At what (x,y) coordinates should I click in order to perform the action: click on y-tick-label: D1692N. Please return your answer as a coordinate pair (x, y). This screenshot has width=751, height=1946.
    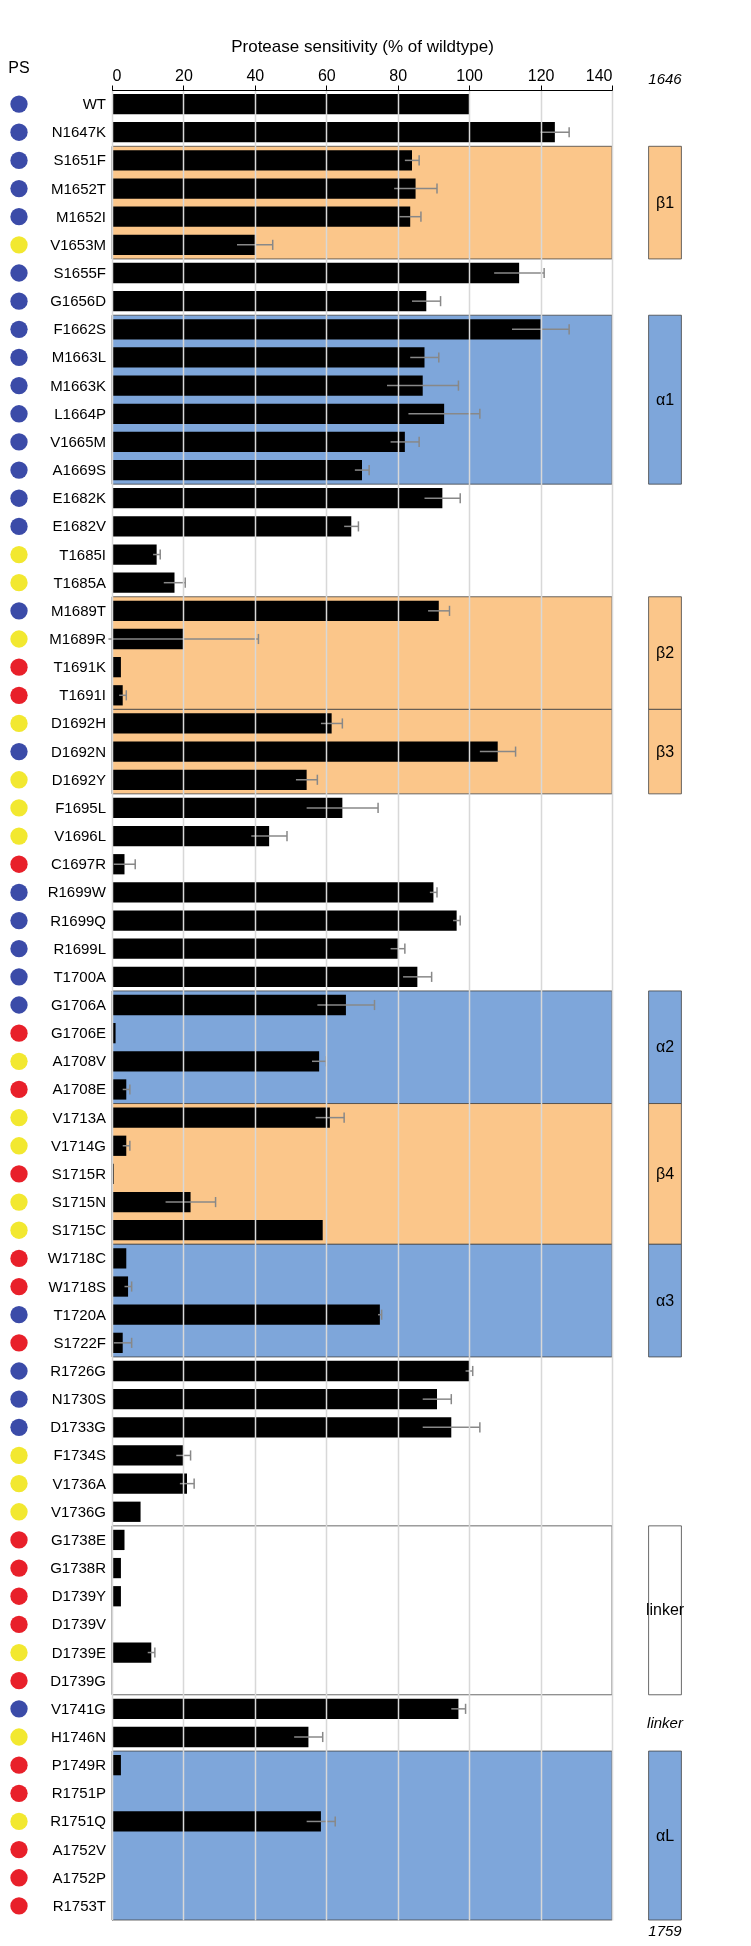
    Looking at the image, I should click on (78, 751).